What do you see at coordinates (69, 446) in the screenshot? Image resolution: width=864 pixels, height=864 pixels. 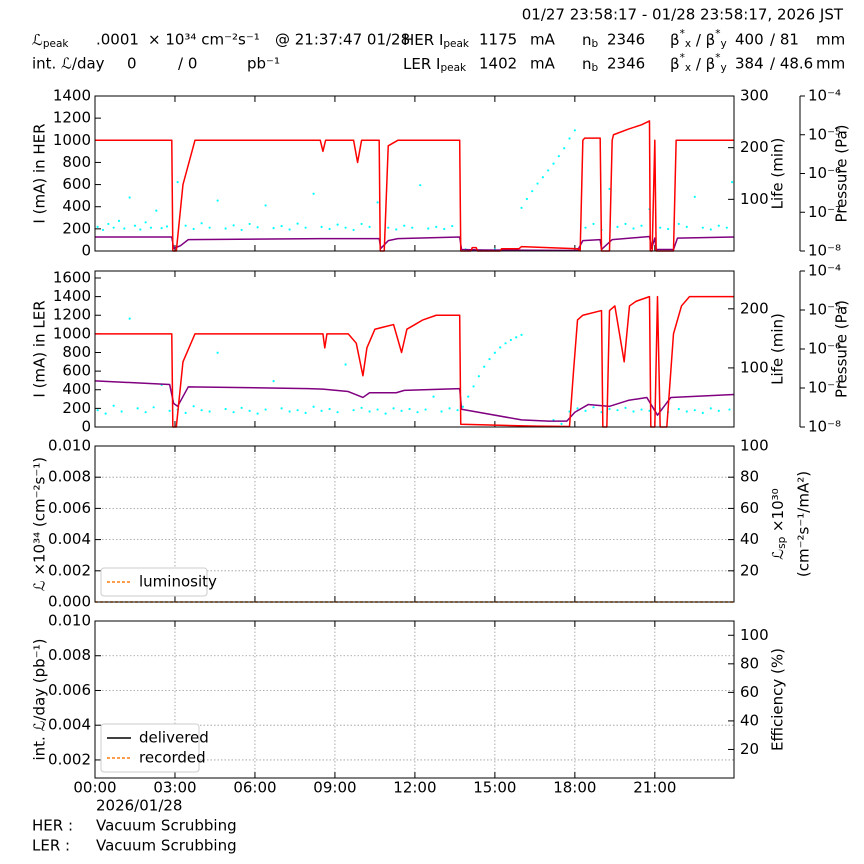 I see `y-tick-label: 0.010` at bounding box center [69, 446].